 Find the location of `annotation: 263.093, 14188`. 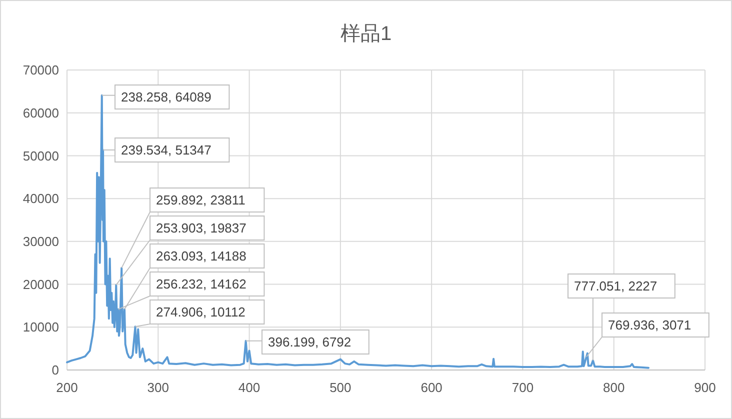

annotation: 263.093, 14188 is located at coordinates (201, 256).